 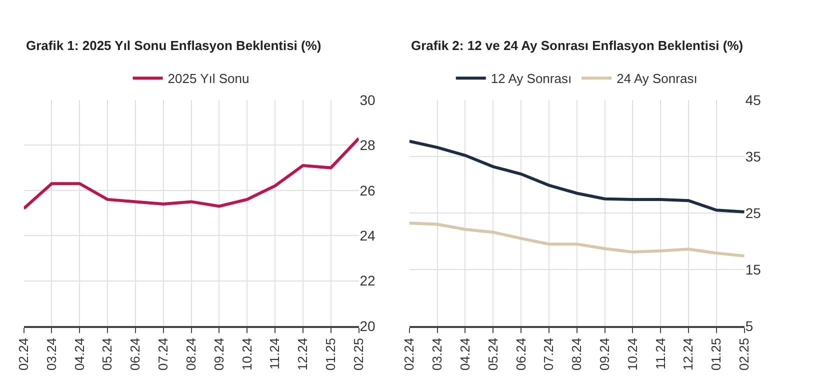 What do you see at coordinates (753, 156) in the screenshot?
I see `y-tick-label: 35` at bounding box center [753, 156].